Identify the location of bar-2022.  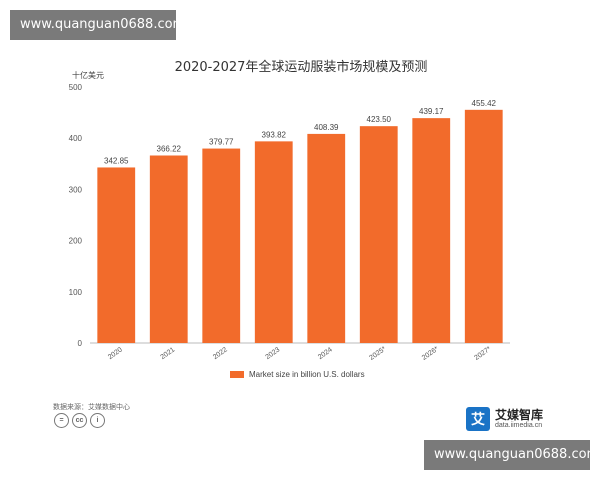
(221, 245).